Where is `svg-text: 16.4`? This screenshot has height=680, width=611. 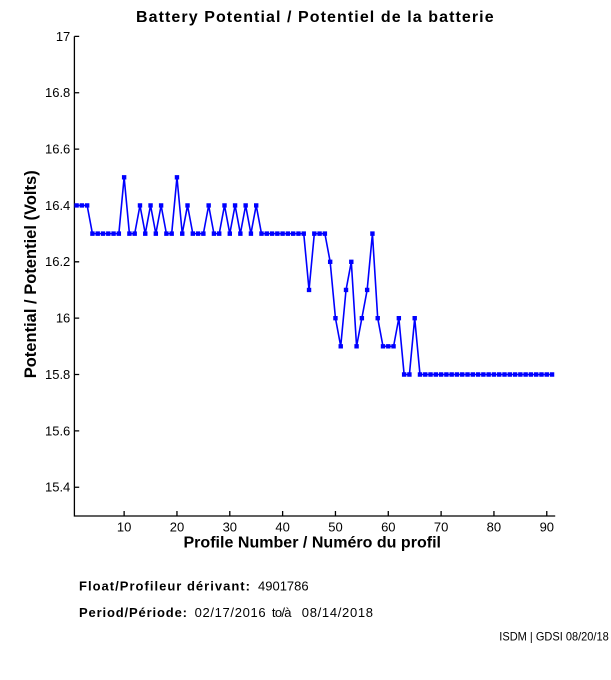
svg-text: 16.4 is located at coordinates (57, 205).